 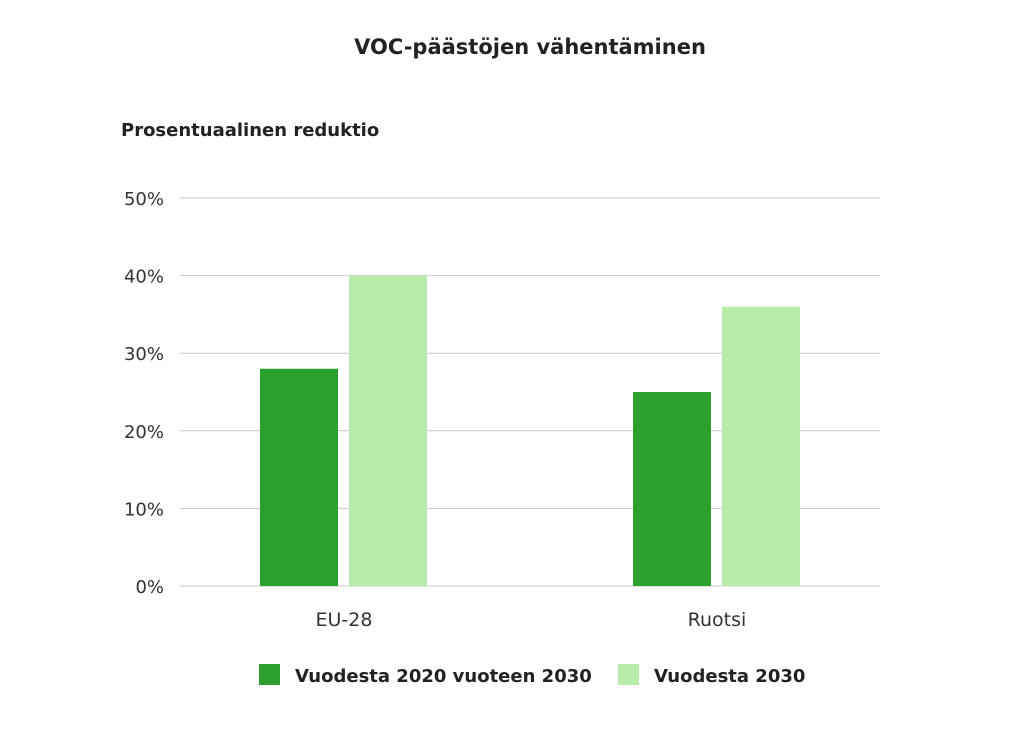 What do you see at coordinates (344, 620) in the screenshot?
I see `x-category-label: EU-28` at bounding box center [344, 620].